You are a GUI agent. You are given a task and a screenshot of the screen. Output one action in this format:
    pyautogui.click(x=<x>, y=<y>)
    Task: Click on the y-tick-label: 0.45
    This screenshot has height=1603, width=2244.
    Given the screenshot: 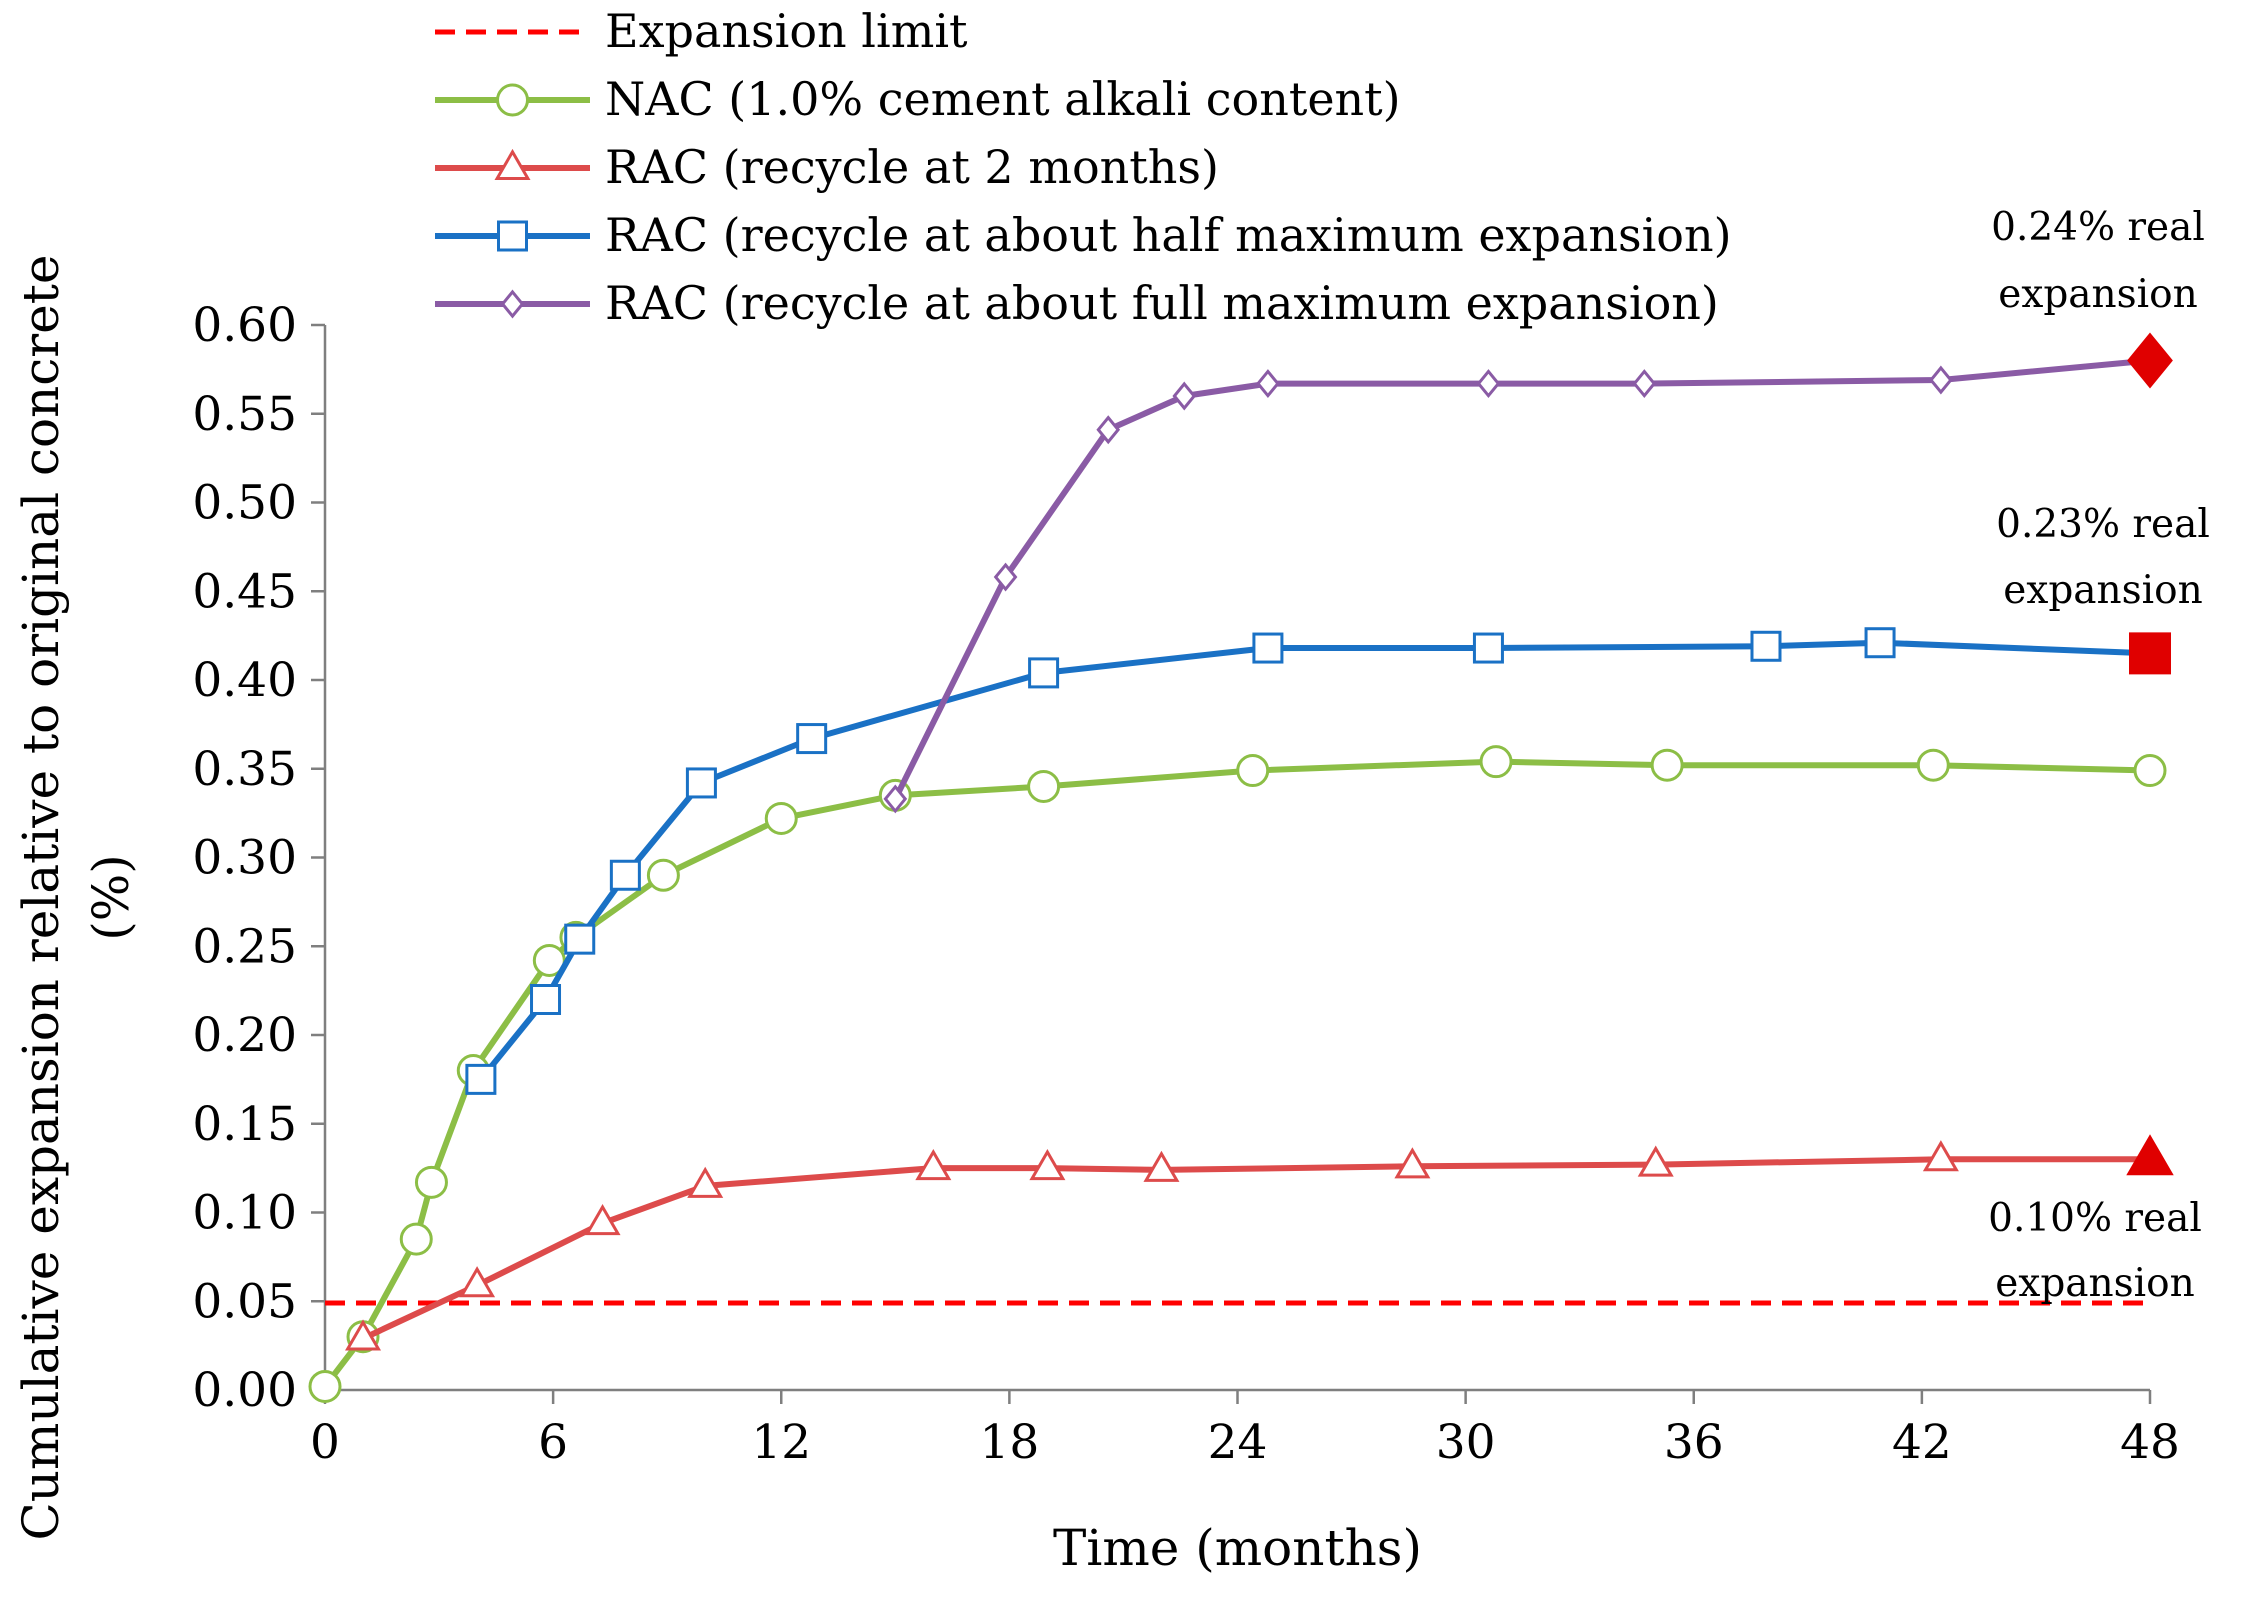 What is the action you would take?
    pyautogui.click(x=244, y=591)
    